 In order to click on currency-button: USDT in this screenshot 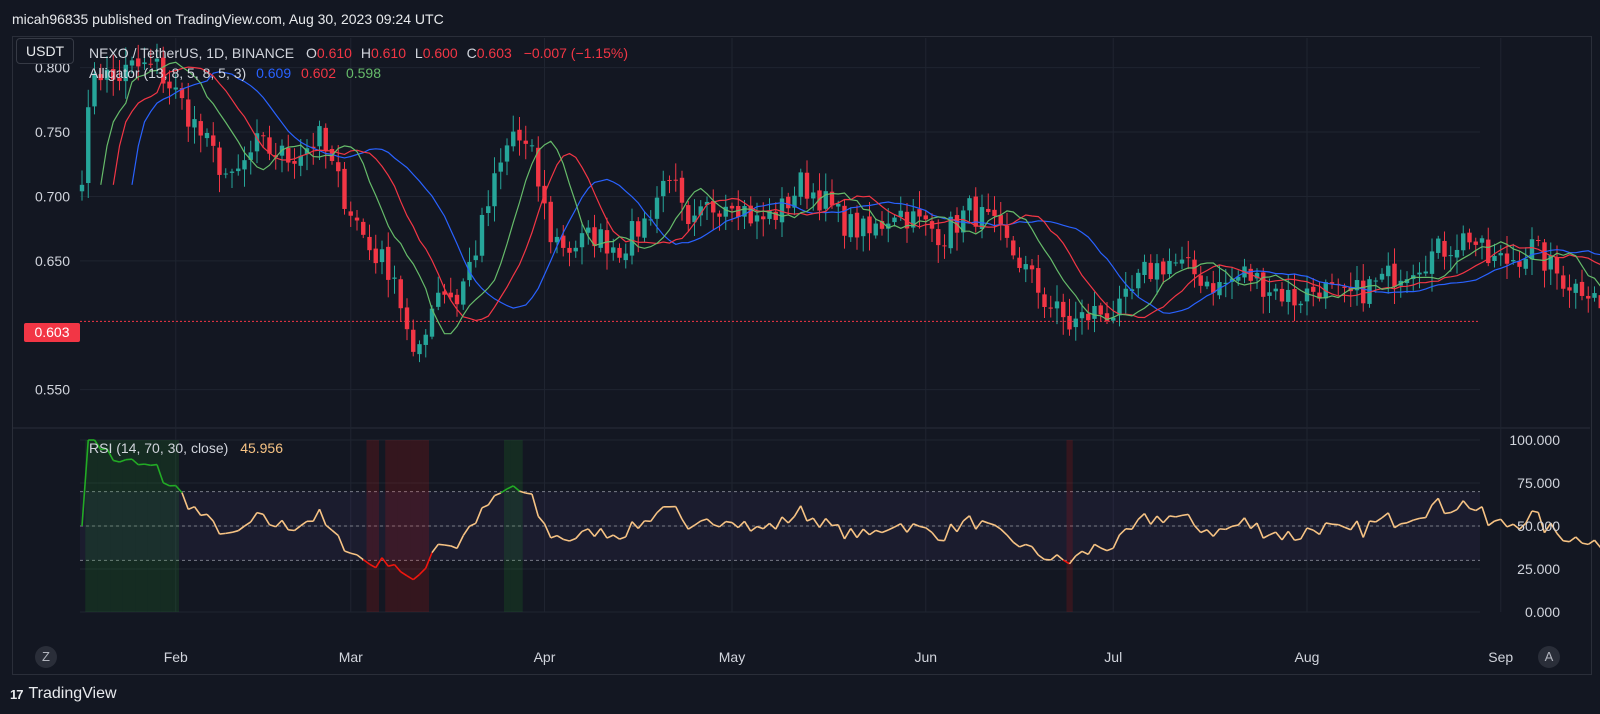, I will do `click(45, 51)`.